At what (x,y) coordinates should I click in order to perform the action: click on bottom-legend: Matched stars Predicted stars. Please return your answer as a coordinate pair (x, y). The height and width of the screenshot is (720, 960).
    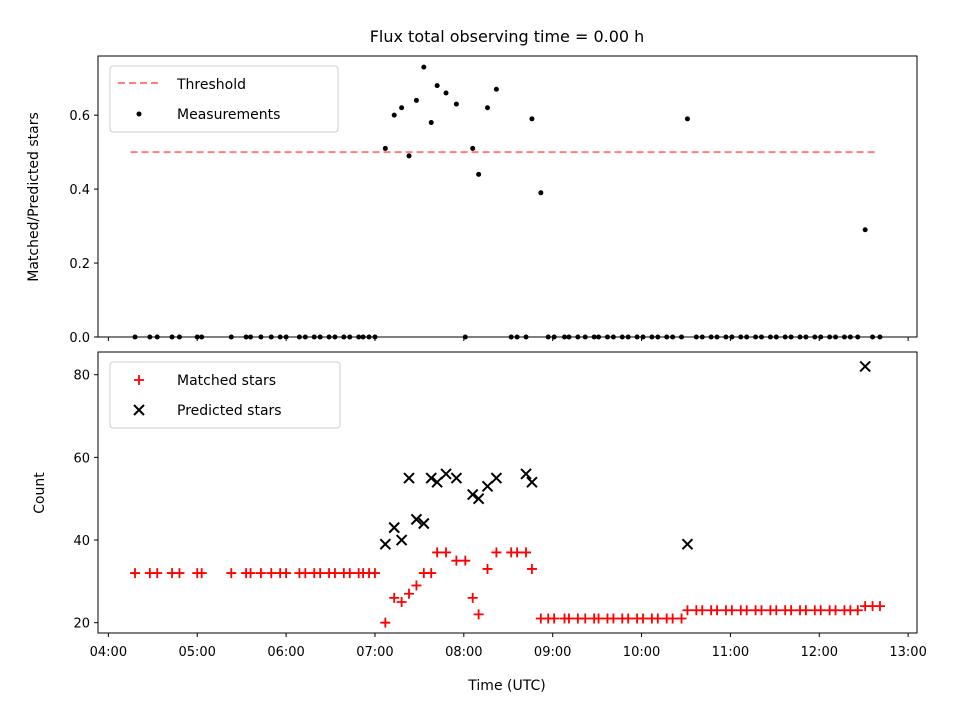
    Looking at the image, I should click on (225, 395).